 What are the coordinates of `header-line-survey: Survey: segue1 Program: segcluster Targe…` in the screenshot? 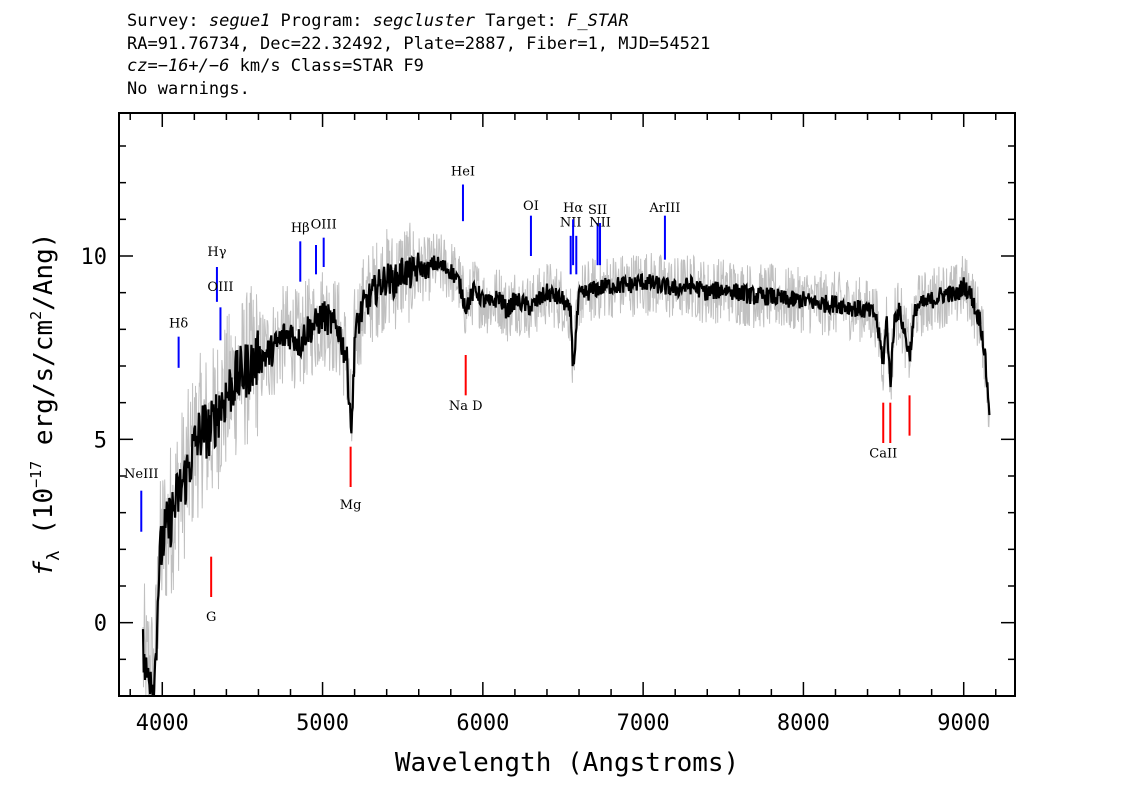 It's located at (378, 21).